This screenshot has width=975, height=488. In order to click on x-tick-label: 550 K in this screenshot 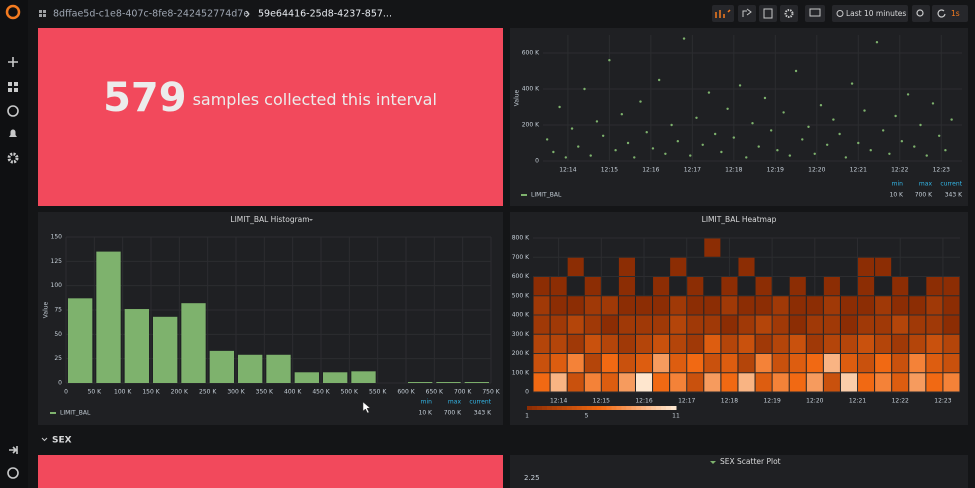, I will do `click(378, 392)`.